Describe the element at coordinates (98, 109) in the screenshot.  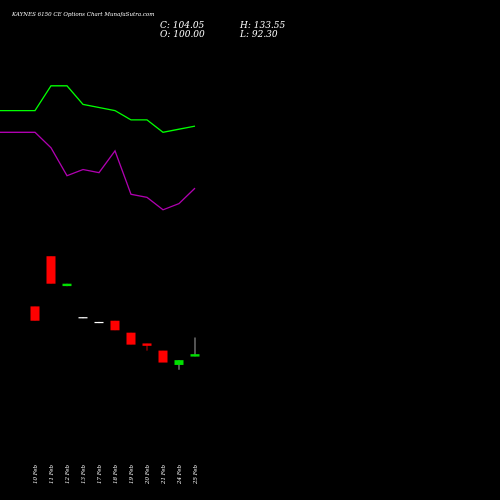
I see `upper-indicator-line` at that location.